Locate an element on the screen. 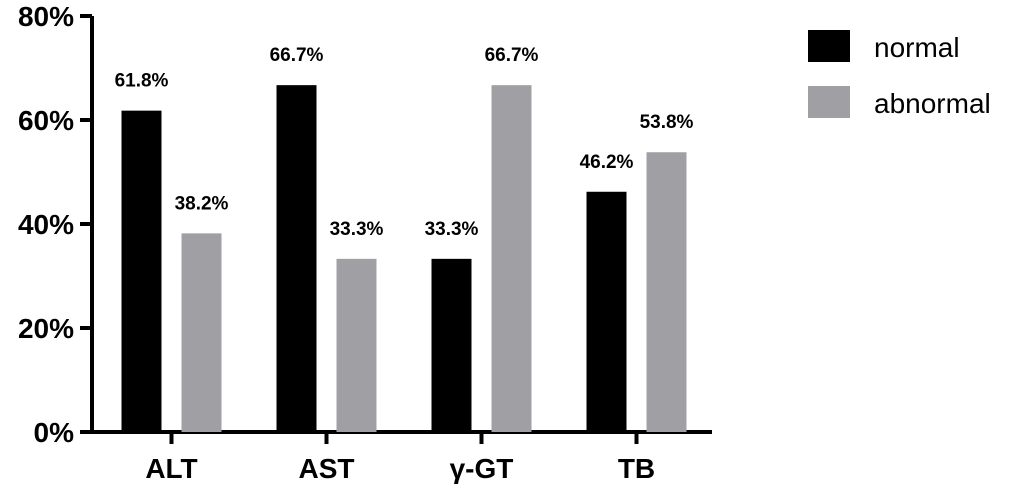 The width and height of the screenshot is (1020, 494). data-label: 46.2% is located at coordinates (607, 162).